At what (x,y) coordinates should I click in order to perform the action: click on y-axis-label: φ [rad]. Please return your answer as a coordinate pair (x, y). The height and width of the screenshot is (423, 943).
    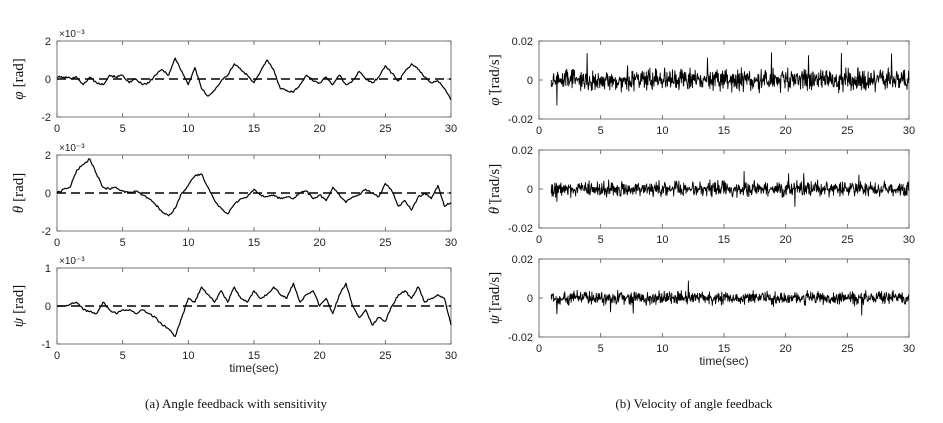
    Looking at the image, I should click on (19, 78).